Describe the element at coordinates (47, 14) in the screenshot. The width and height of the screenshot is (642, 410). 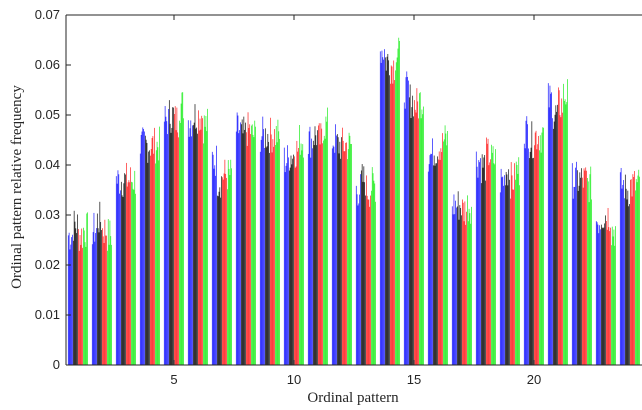
I see `y-tick-label: 0.07` at that location.